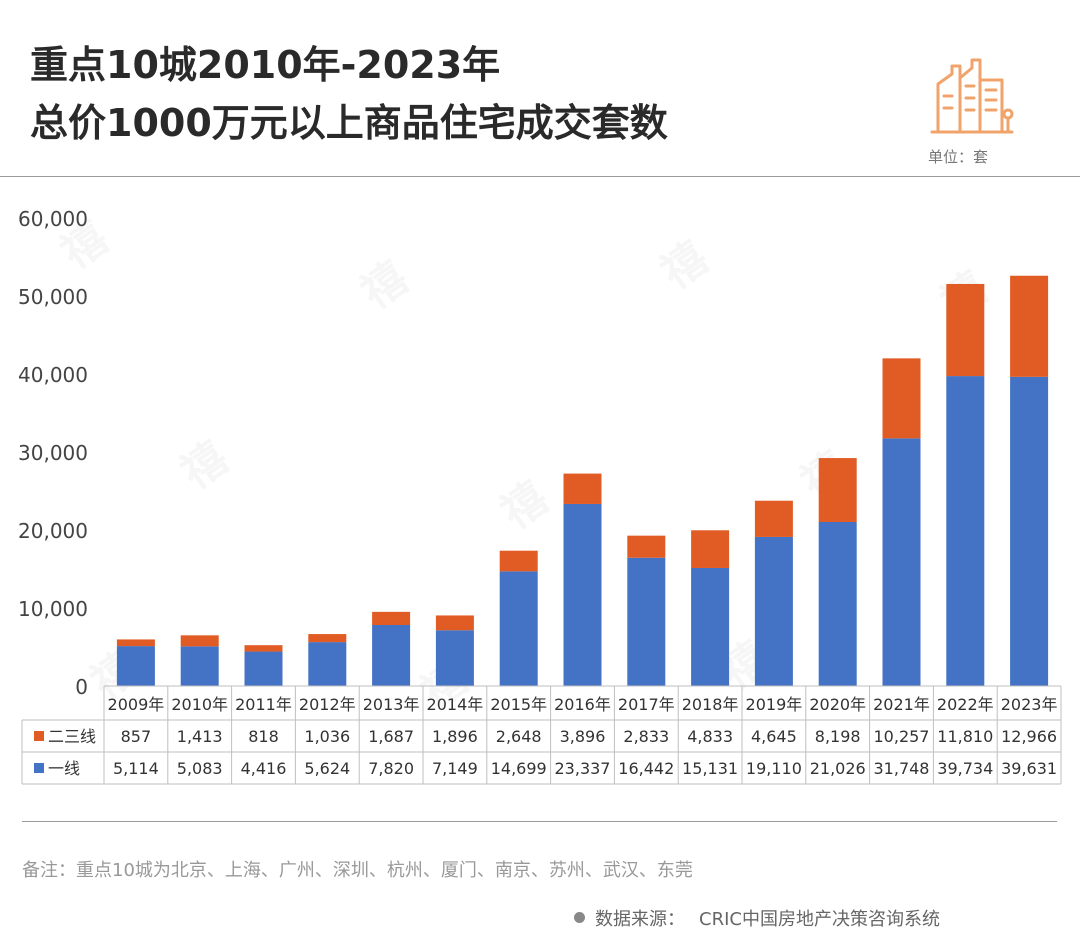 This screenshot has height=943, width=1080. What do you see at coordinates (263, 704) in the screenshot?
I see `x-tick-label: 2011年` at bounding box center [263, 704].